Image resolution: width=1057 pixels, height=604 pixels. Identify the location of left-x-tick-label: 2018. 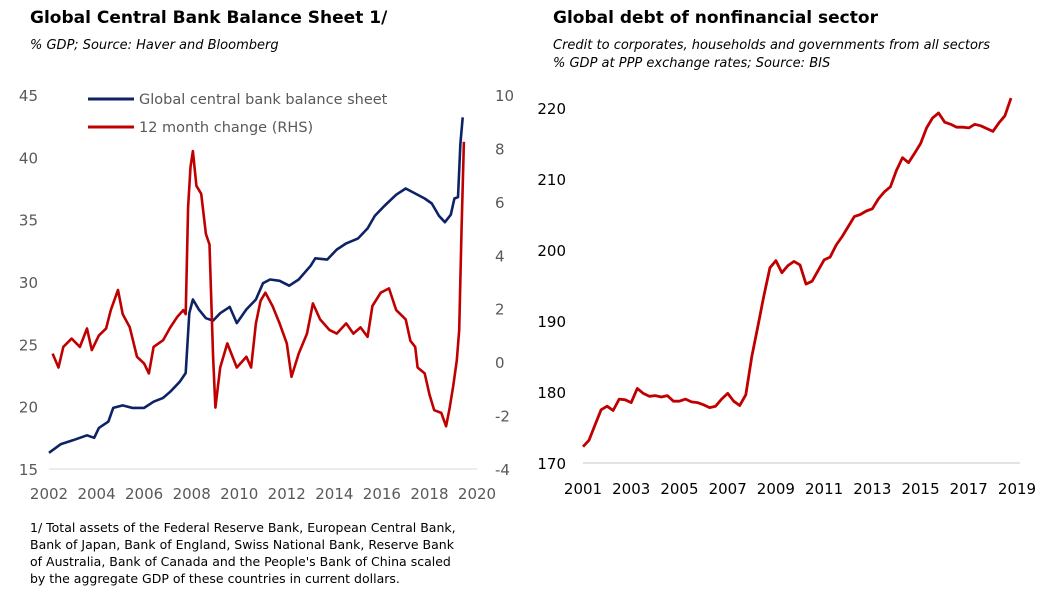
(429, 494).